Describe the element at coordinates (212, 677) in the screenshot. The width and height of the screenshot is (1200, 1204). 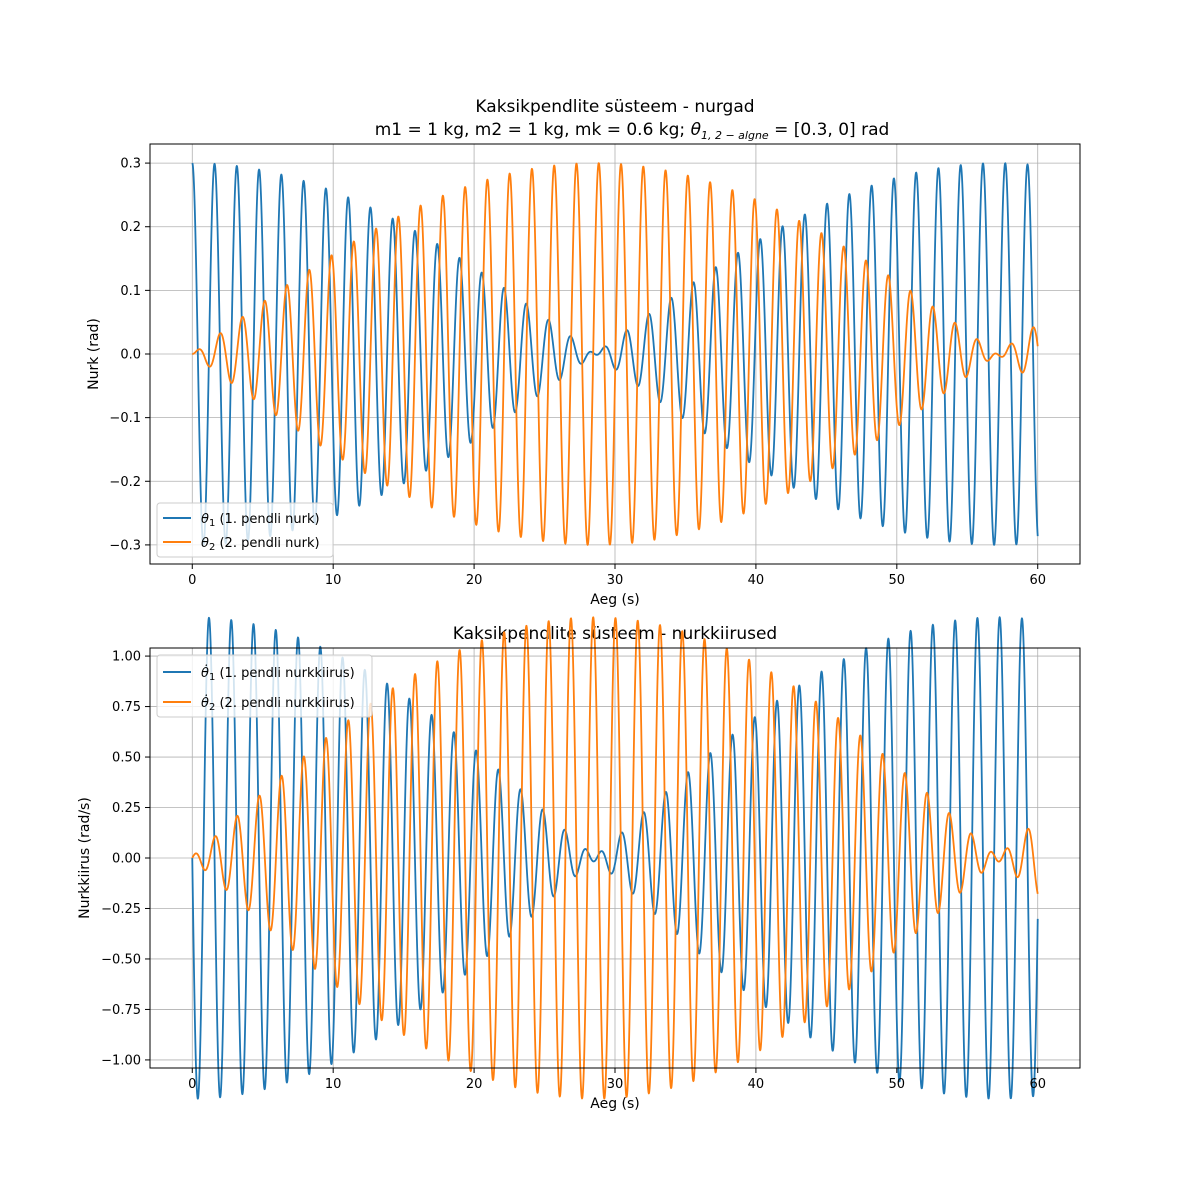
I see `legend-omega1-sub: 1` at that location.